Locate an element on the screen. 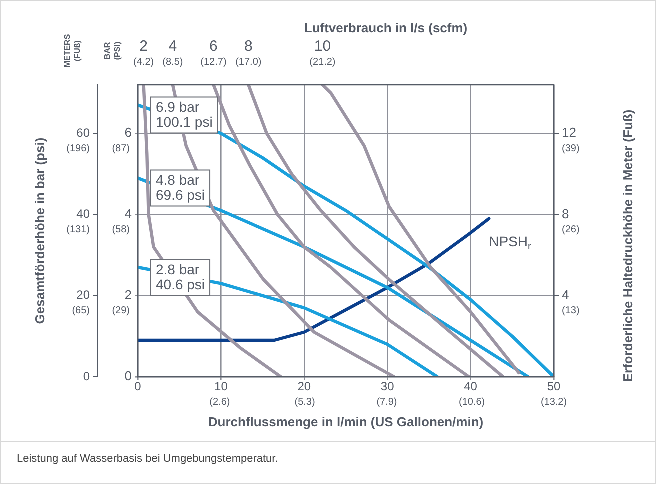 The width and height of the screenshot is (656, 484). x2-tick-label: (2.6) is located at coordinates (220, 402).